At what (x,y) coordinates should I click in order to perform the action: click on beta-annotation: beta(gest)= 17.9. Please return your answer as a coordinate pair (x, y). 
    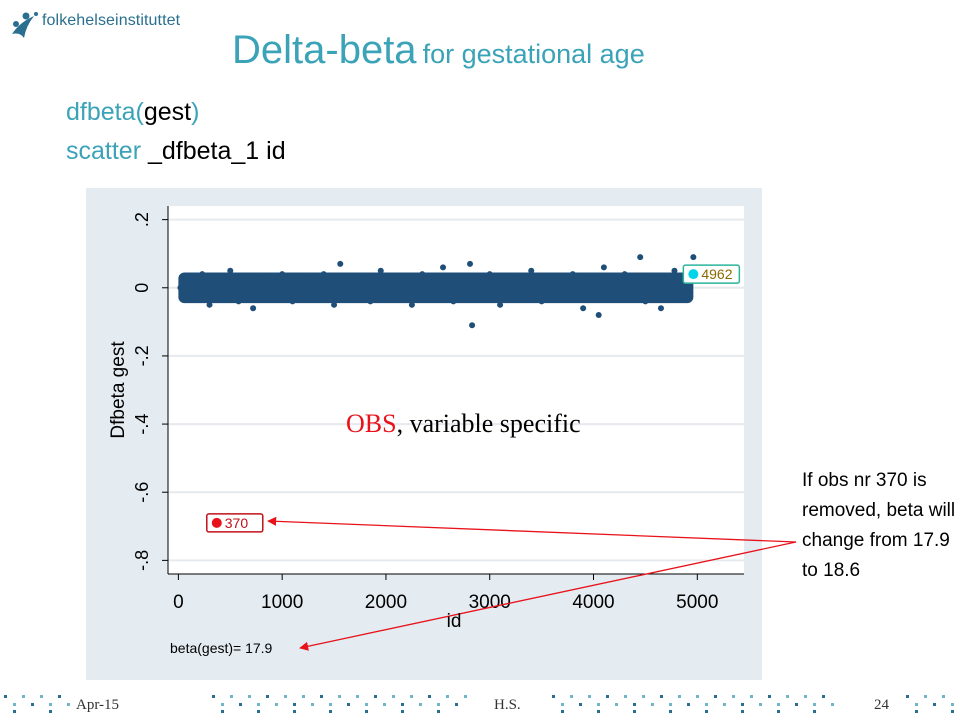
    Looking at the image, I should click on (221, 648).